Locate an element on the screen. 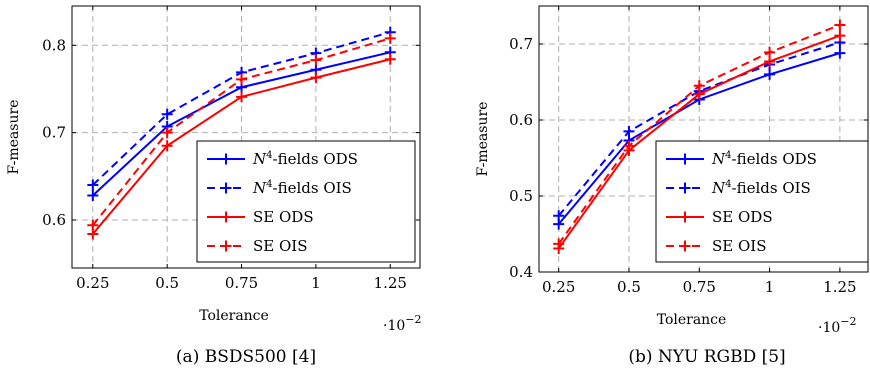 This screenshot has width=870, height=375. figure-caption: (b) NYU RGBD [5] is located at coordinates (706, 357).